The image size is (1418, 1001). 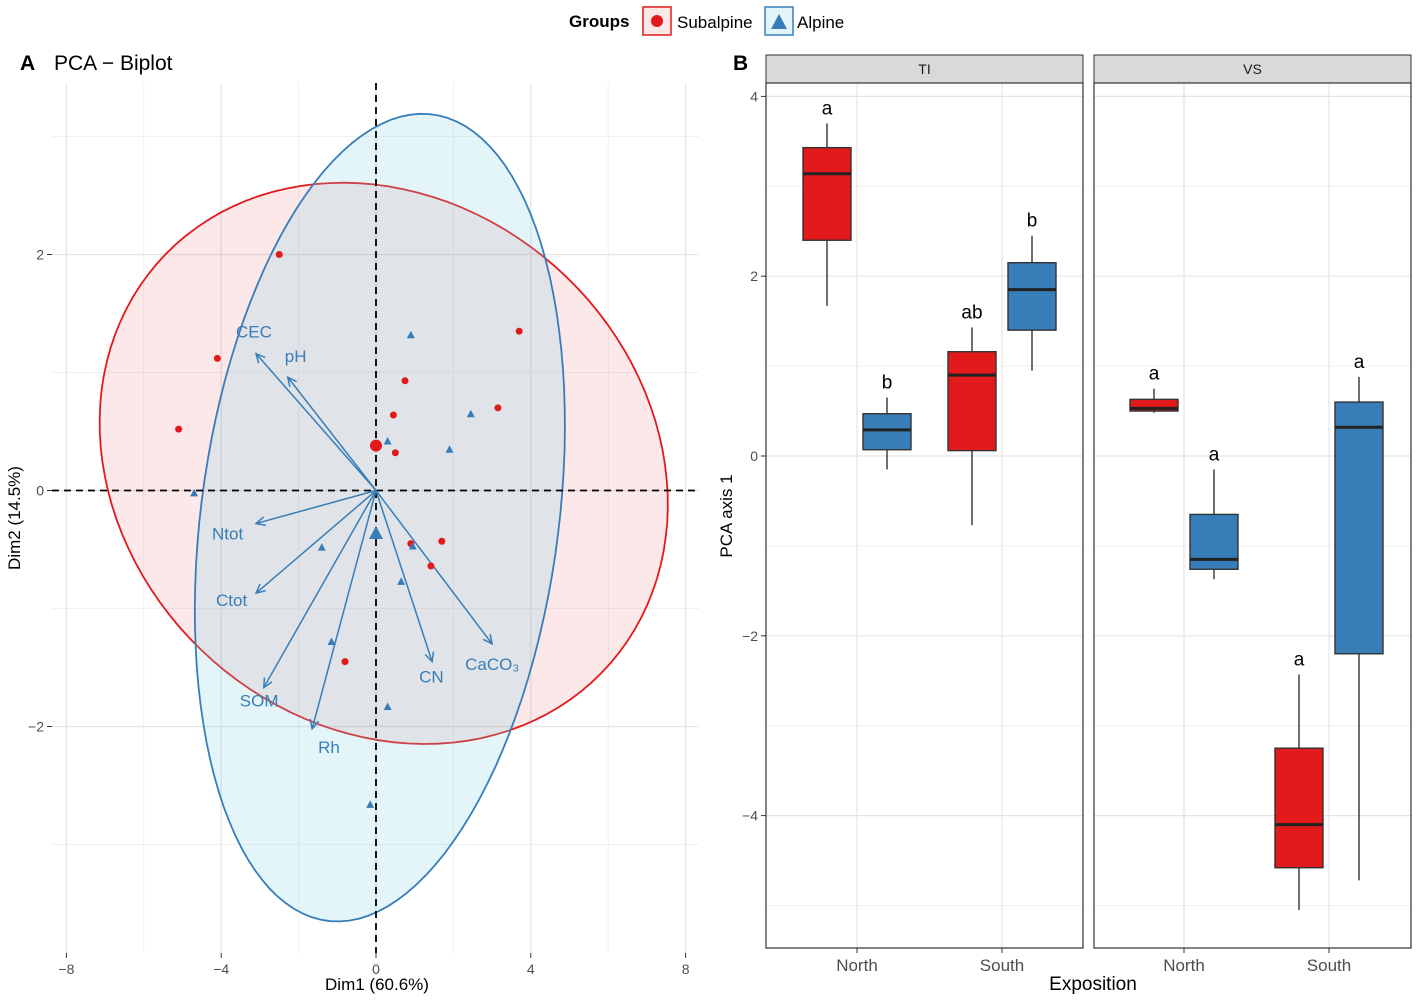 I want to click on y-tick-label: 2, so click(x=40, y=255).